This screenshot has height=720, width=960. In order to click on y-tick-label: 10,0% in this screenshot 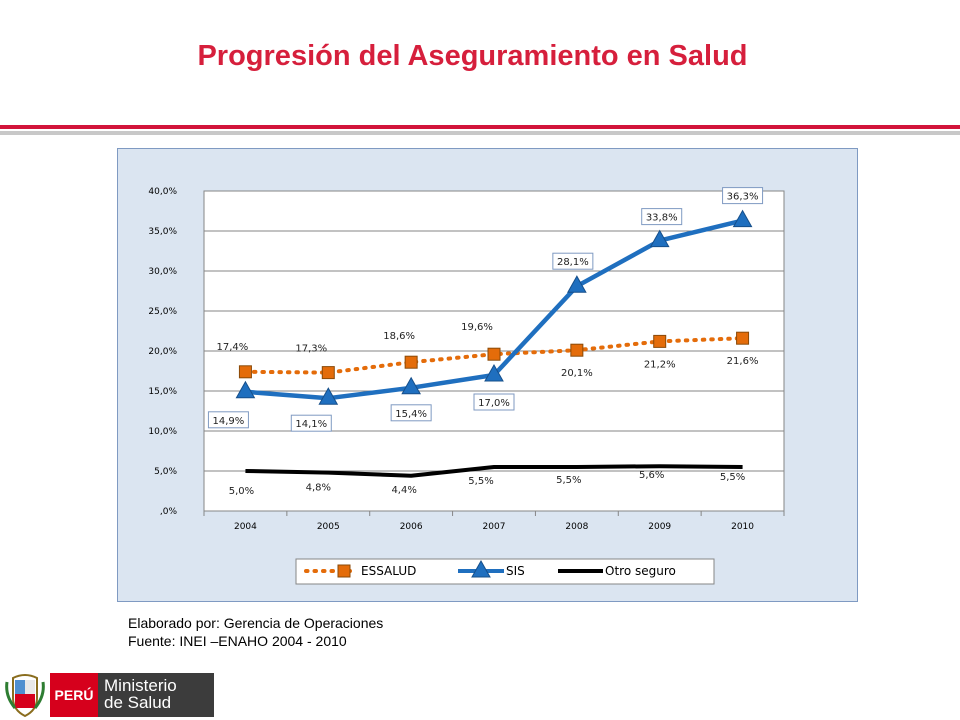, I will do `click(162, 432)`.